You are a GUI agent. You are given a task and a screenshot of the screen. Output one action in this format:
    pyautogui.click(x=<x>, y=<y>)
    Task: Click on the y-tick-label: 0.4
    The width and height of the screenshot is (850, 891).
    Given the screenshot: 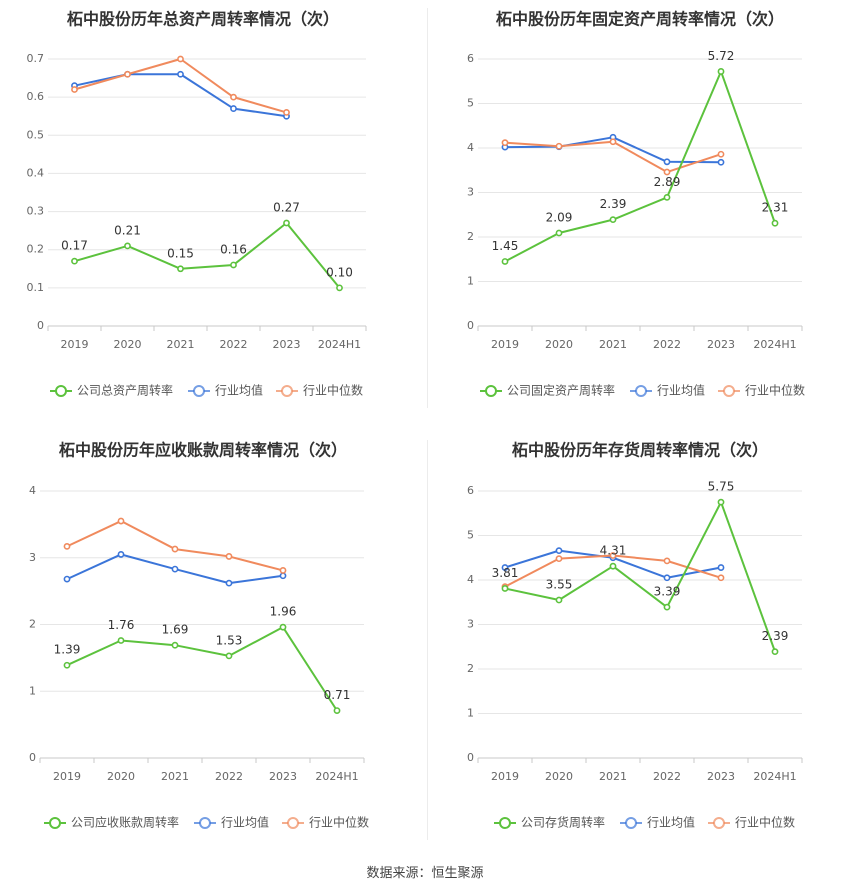 What is the action you would take?
    pyautogui.click(x=36, y=172)
    